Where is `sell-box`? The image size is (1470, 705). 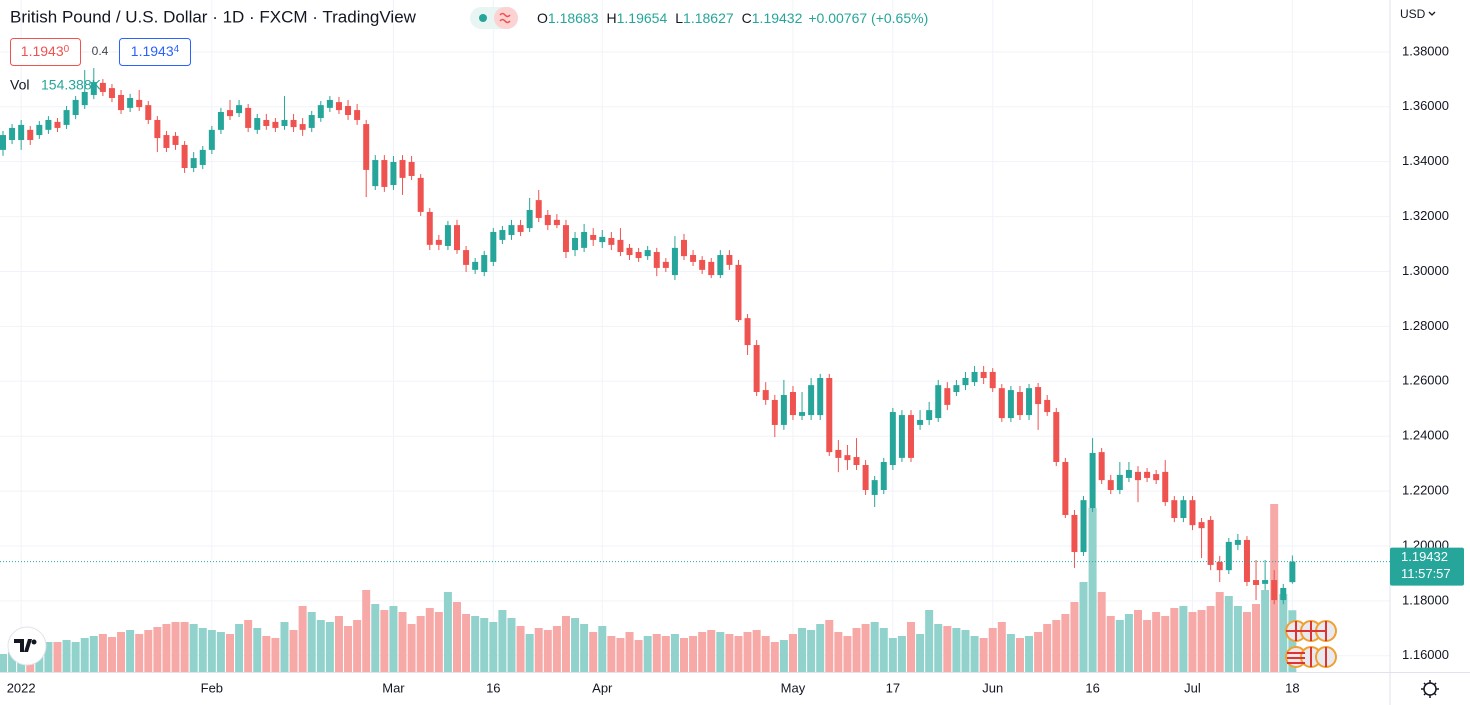 sell-box is located at coordinates (45, 52).